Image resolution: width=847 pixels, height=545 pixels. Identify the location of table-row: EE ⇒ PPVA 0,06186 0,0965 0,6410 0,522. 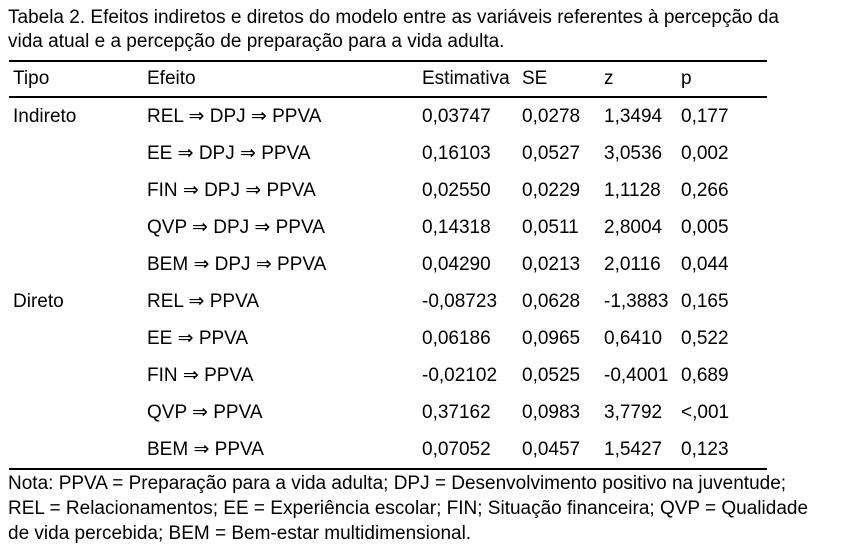
(388, 338).